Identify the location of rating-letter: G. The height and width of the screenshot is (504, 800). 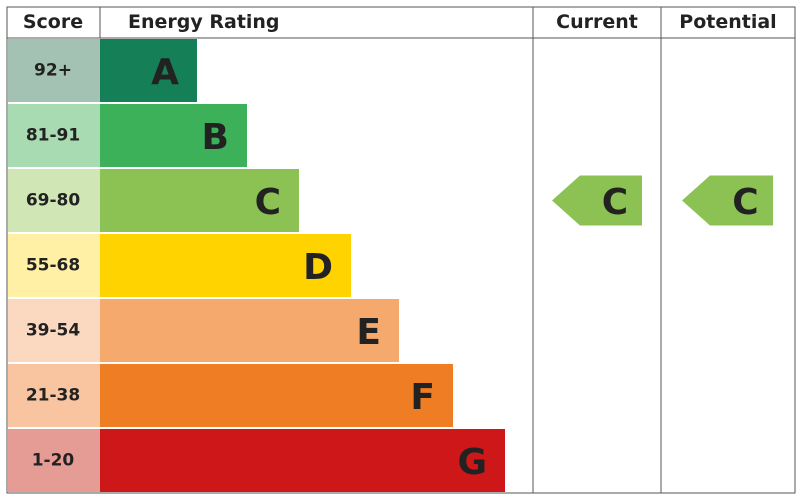
(472, 462).